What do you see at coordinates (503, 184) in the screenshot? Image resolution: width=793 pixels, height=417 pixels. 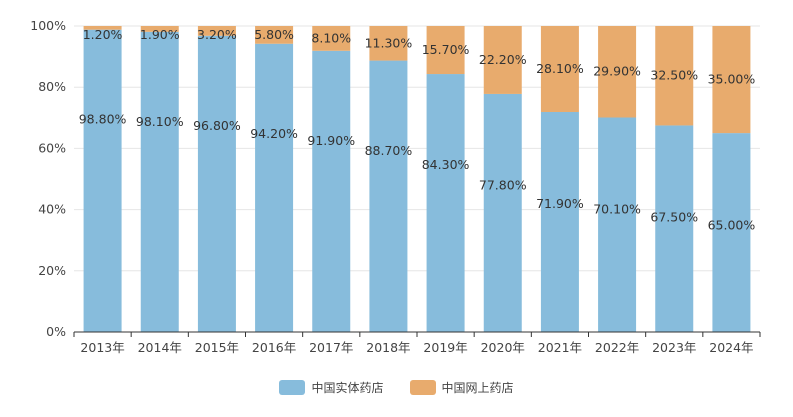 I see `data-label-physical: 77.80%` at bounding box center [503, 184].